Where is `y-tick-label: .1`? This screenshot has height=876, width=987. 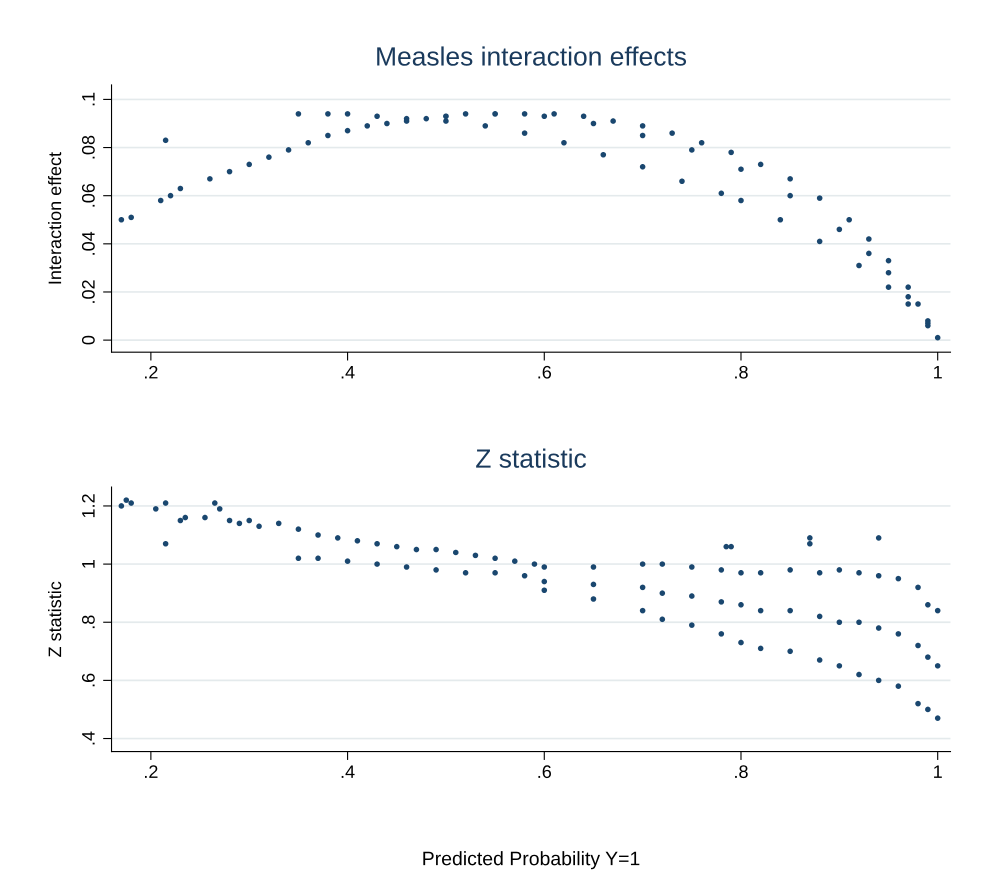
y-tick-label: .1 is located at coordinates (88, 99).